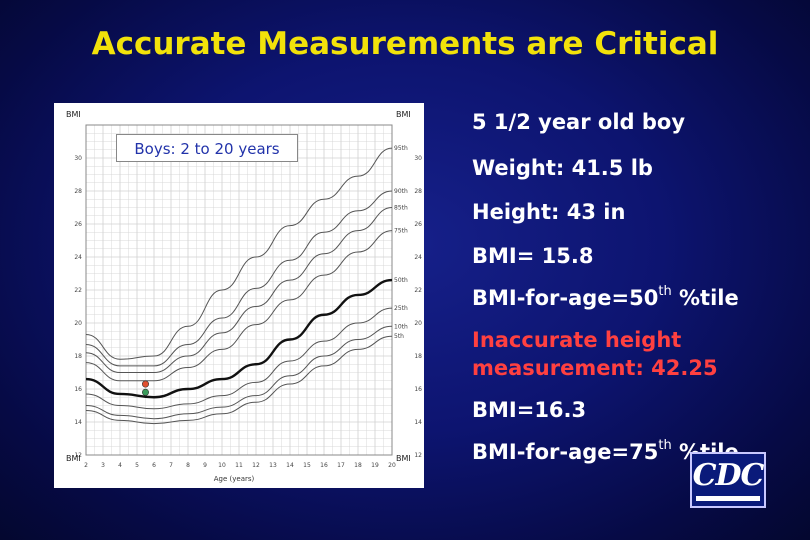 The image size is (810, 540). Describe the element at coordinates (146, 384) in the screenshot. I see `inaccurate-bmi-point` at that location.